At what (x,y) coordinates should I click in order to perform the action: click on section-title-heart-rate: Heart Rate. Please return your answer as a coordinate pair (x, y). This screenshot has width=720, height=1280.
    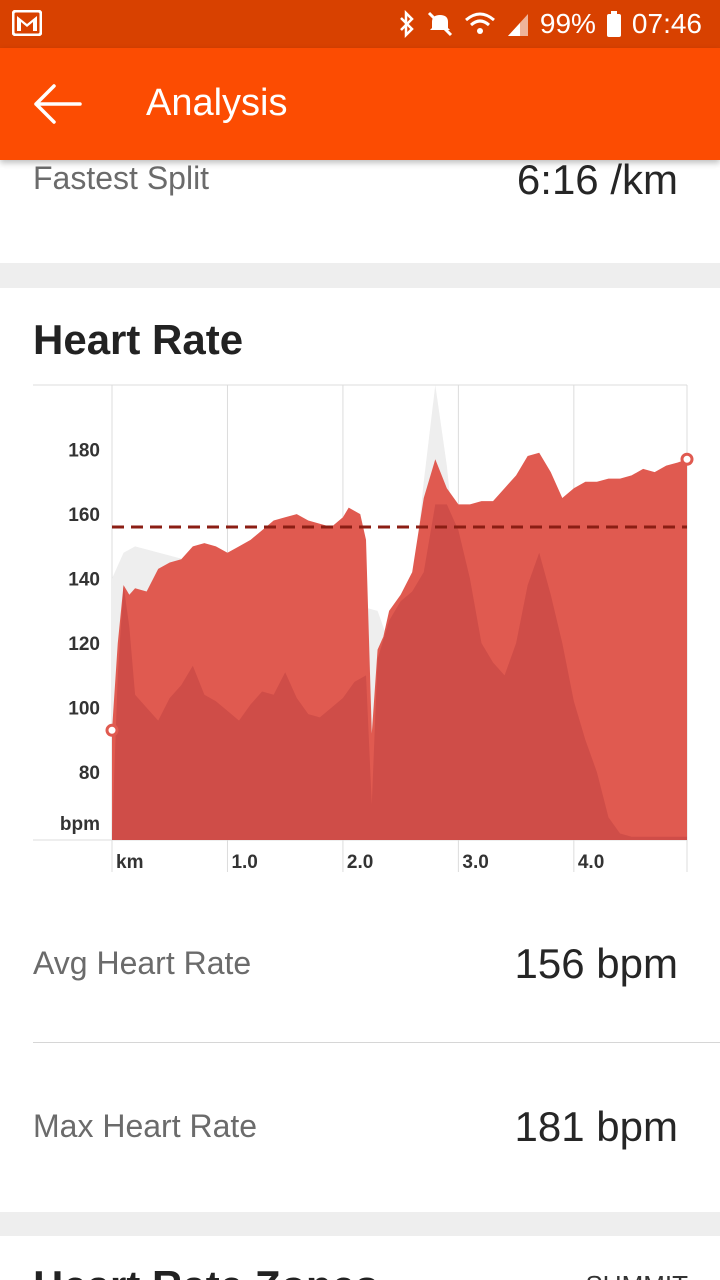
    Looking at the image, I should click on (138, 339).